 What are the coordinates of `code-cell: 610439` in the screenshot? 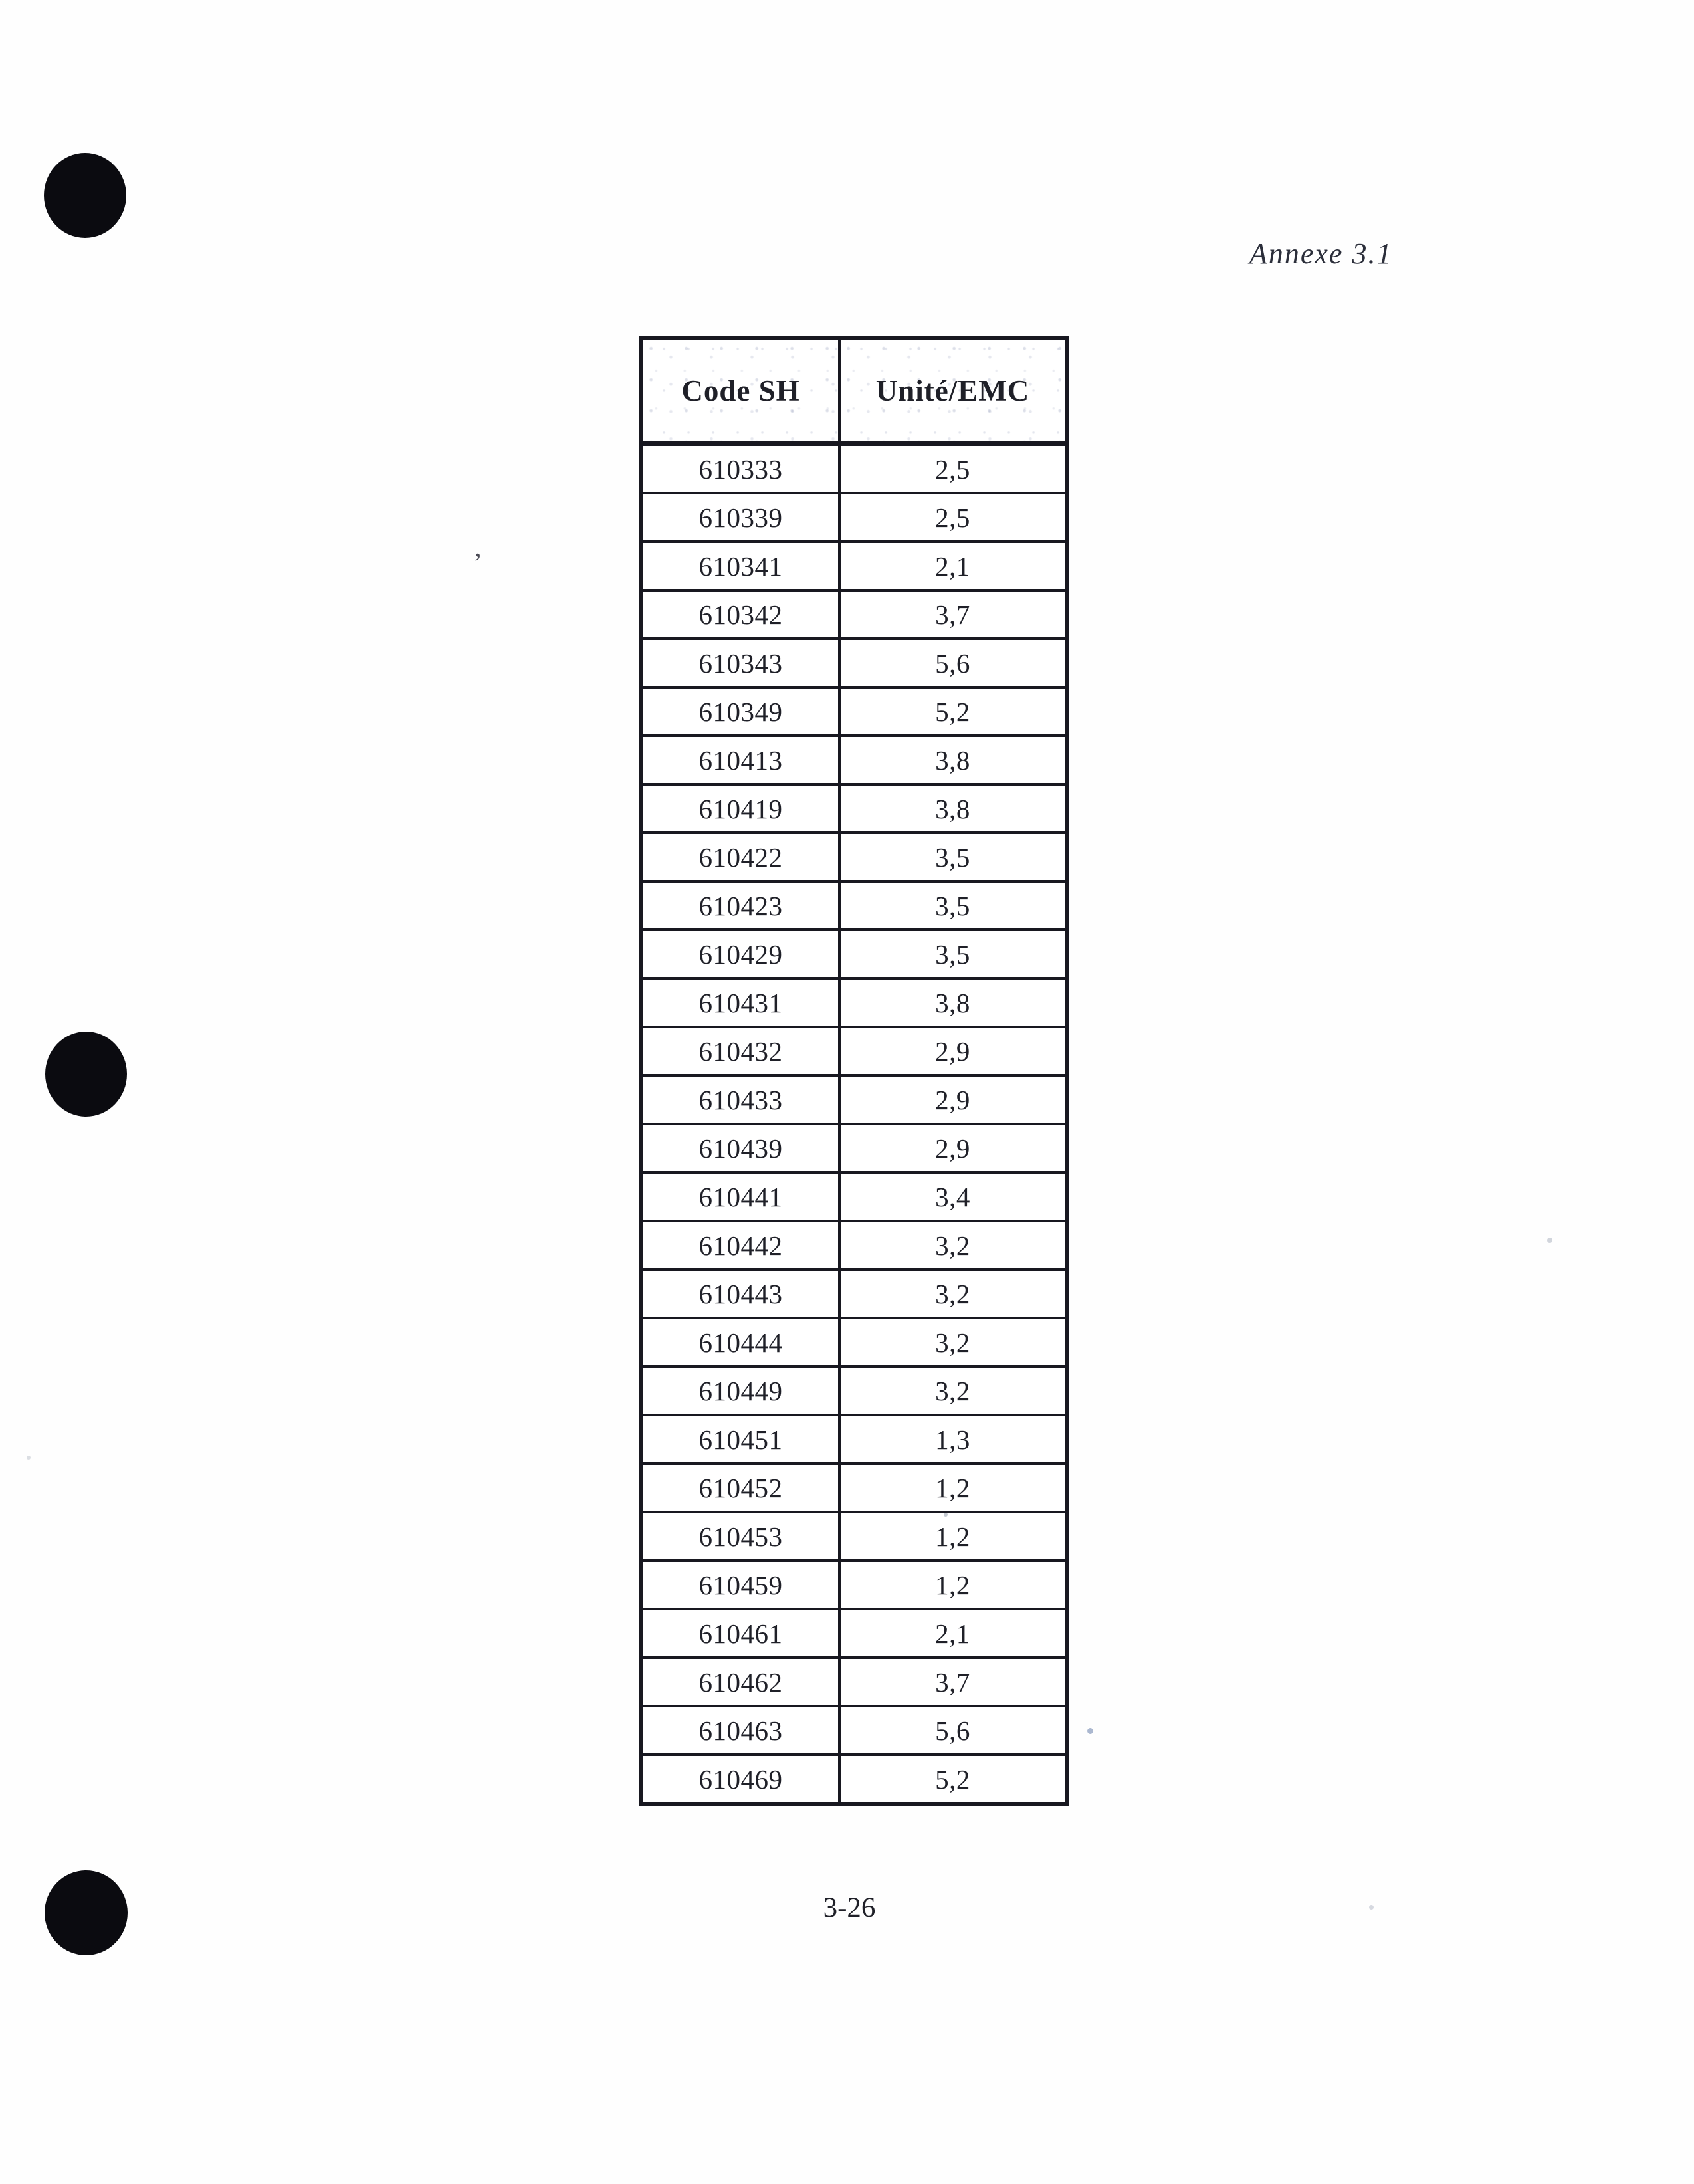 It's located at (740, 1148).